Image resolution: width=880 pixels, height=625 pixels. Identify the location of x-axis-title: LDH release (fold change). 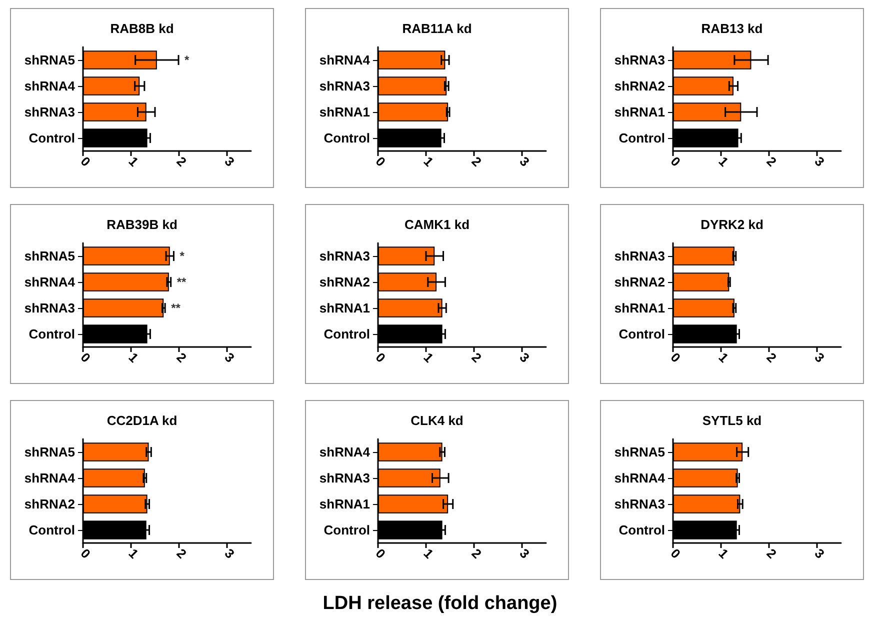
(440, 604).